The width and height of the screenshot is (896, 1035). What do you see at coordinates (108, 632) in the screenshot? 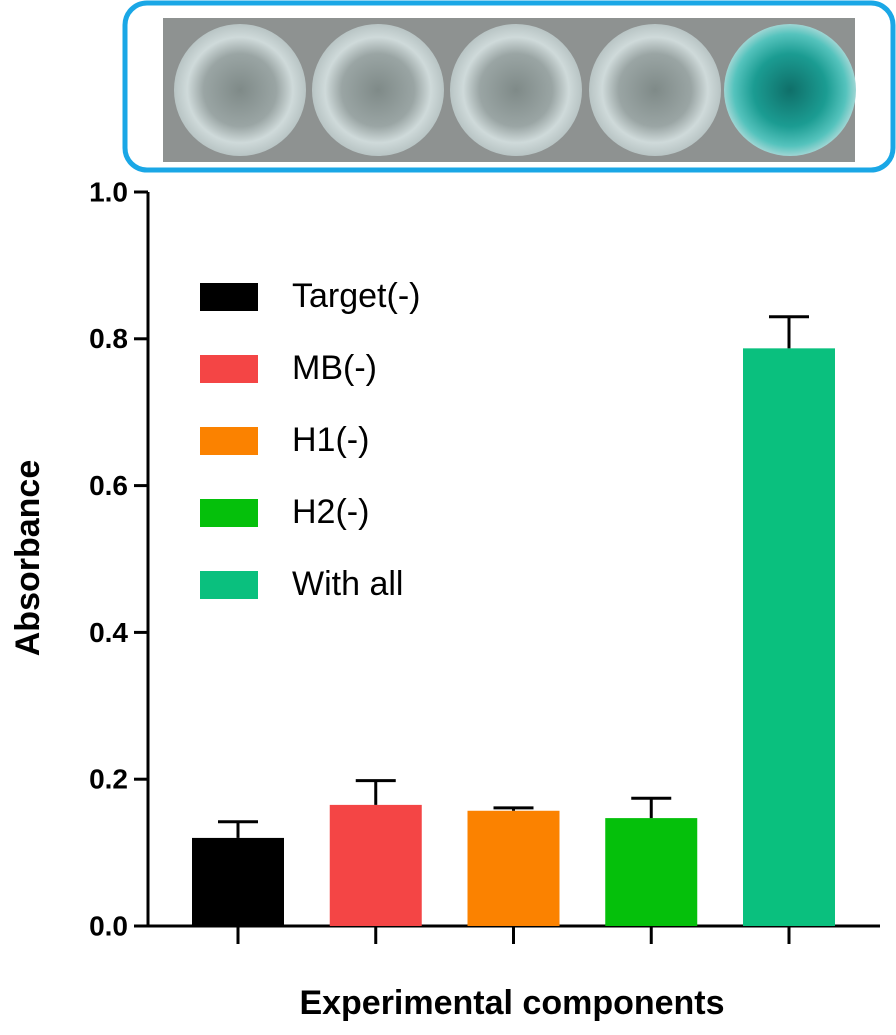
I see `y-tick-label: 0.4` at bounding box center [108, 632].